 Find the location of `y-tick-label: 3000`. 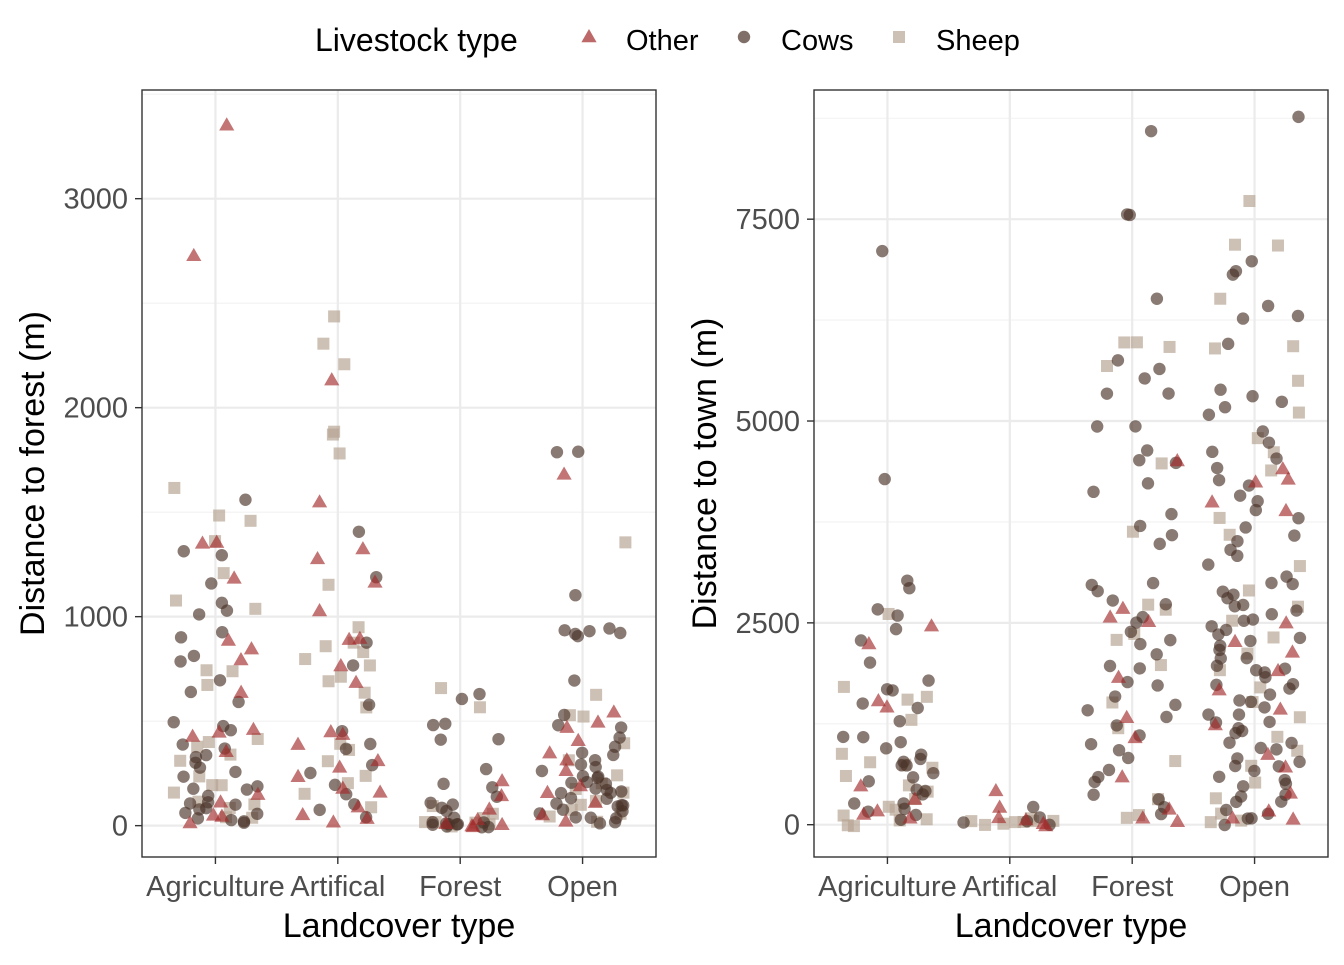

y-tick-label: 3000 is located at coordinates (95, 200).